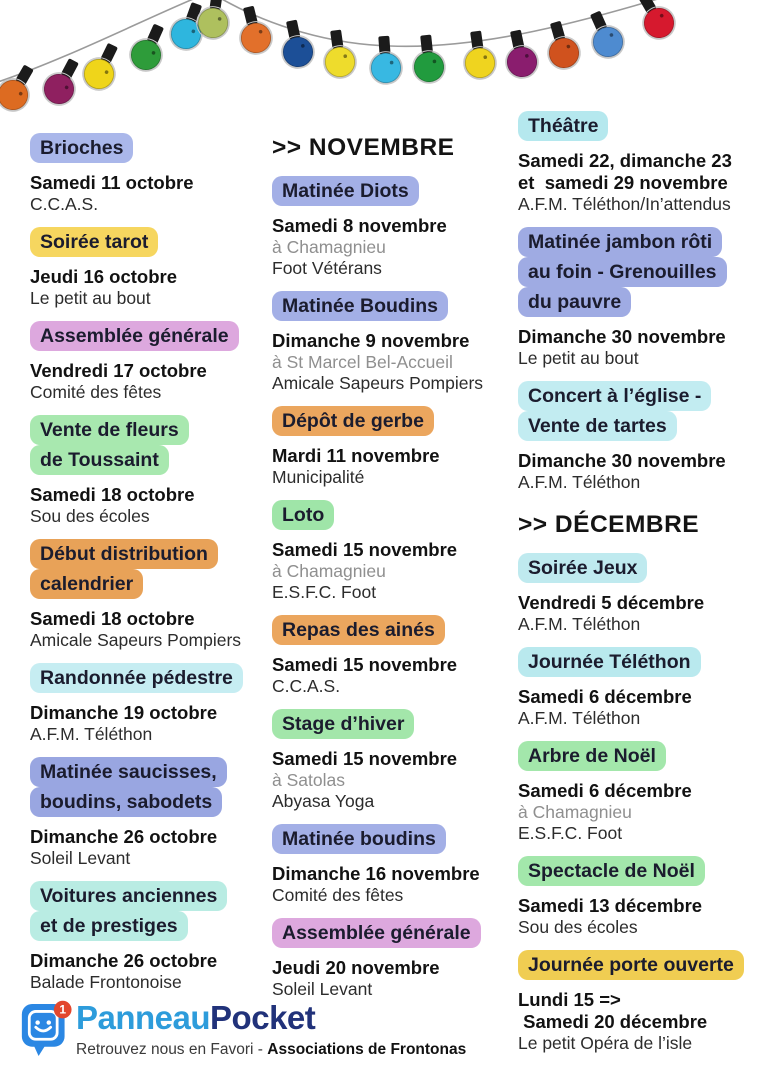 Image resolution: width=757 pixels, height=1080 pixels. Describe the element at coordinates (82, 148) in the screenshot. I see `event-title-chip: Brioches` at that location.